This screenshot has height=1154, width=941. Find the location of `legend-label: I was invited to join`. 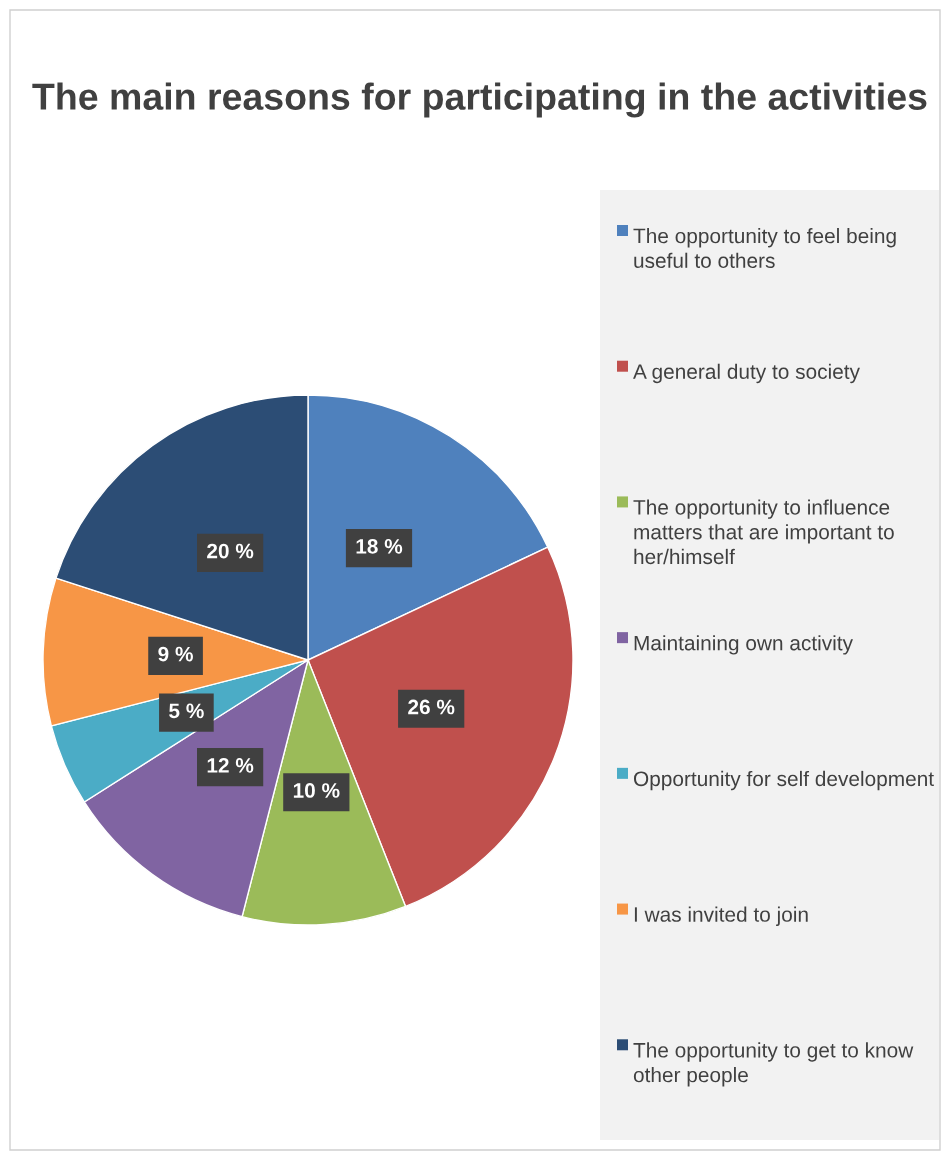

legend-label: I was invited to join is located at coordinates (721, 916).